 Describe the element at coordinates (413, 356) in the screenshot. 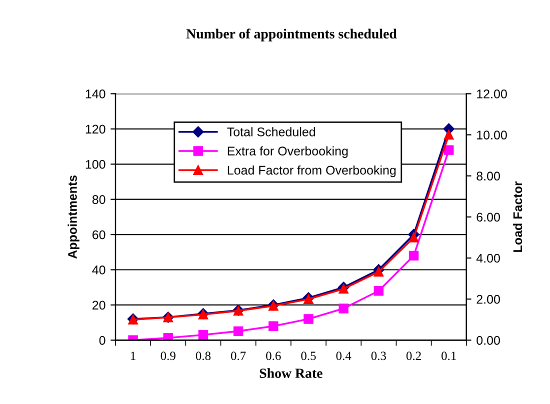

I see `x-tick-label: 0.2` at that location.